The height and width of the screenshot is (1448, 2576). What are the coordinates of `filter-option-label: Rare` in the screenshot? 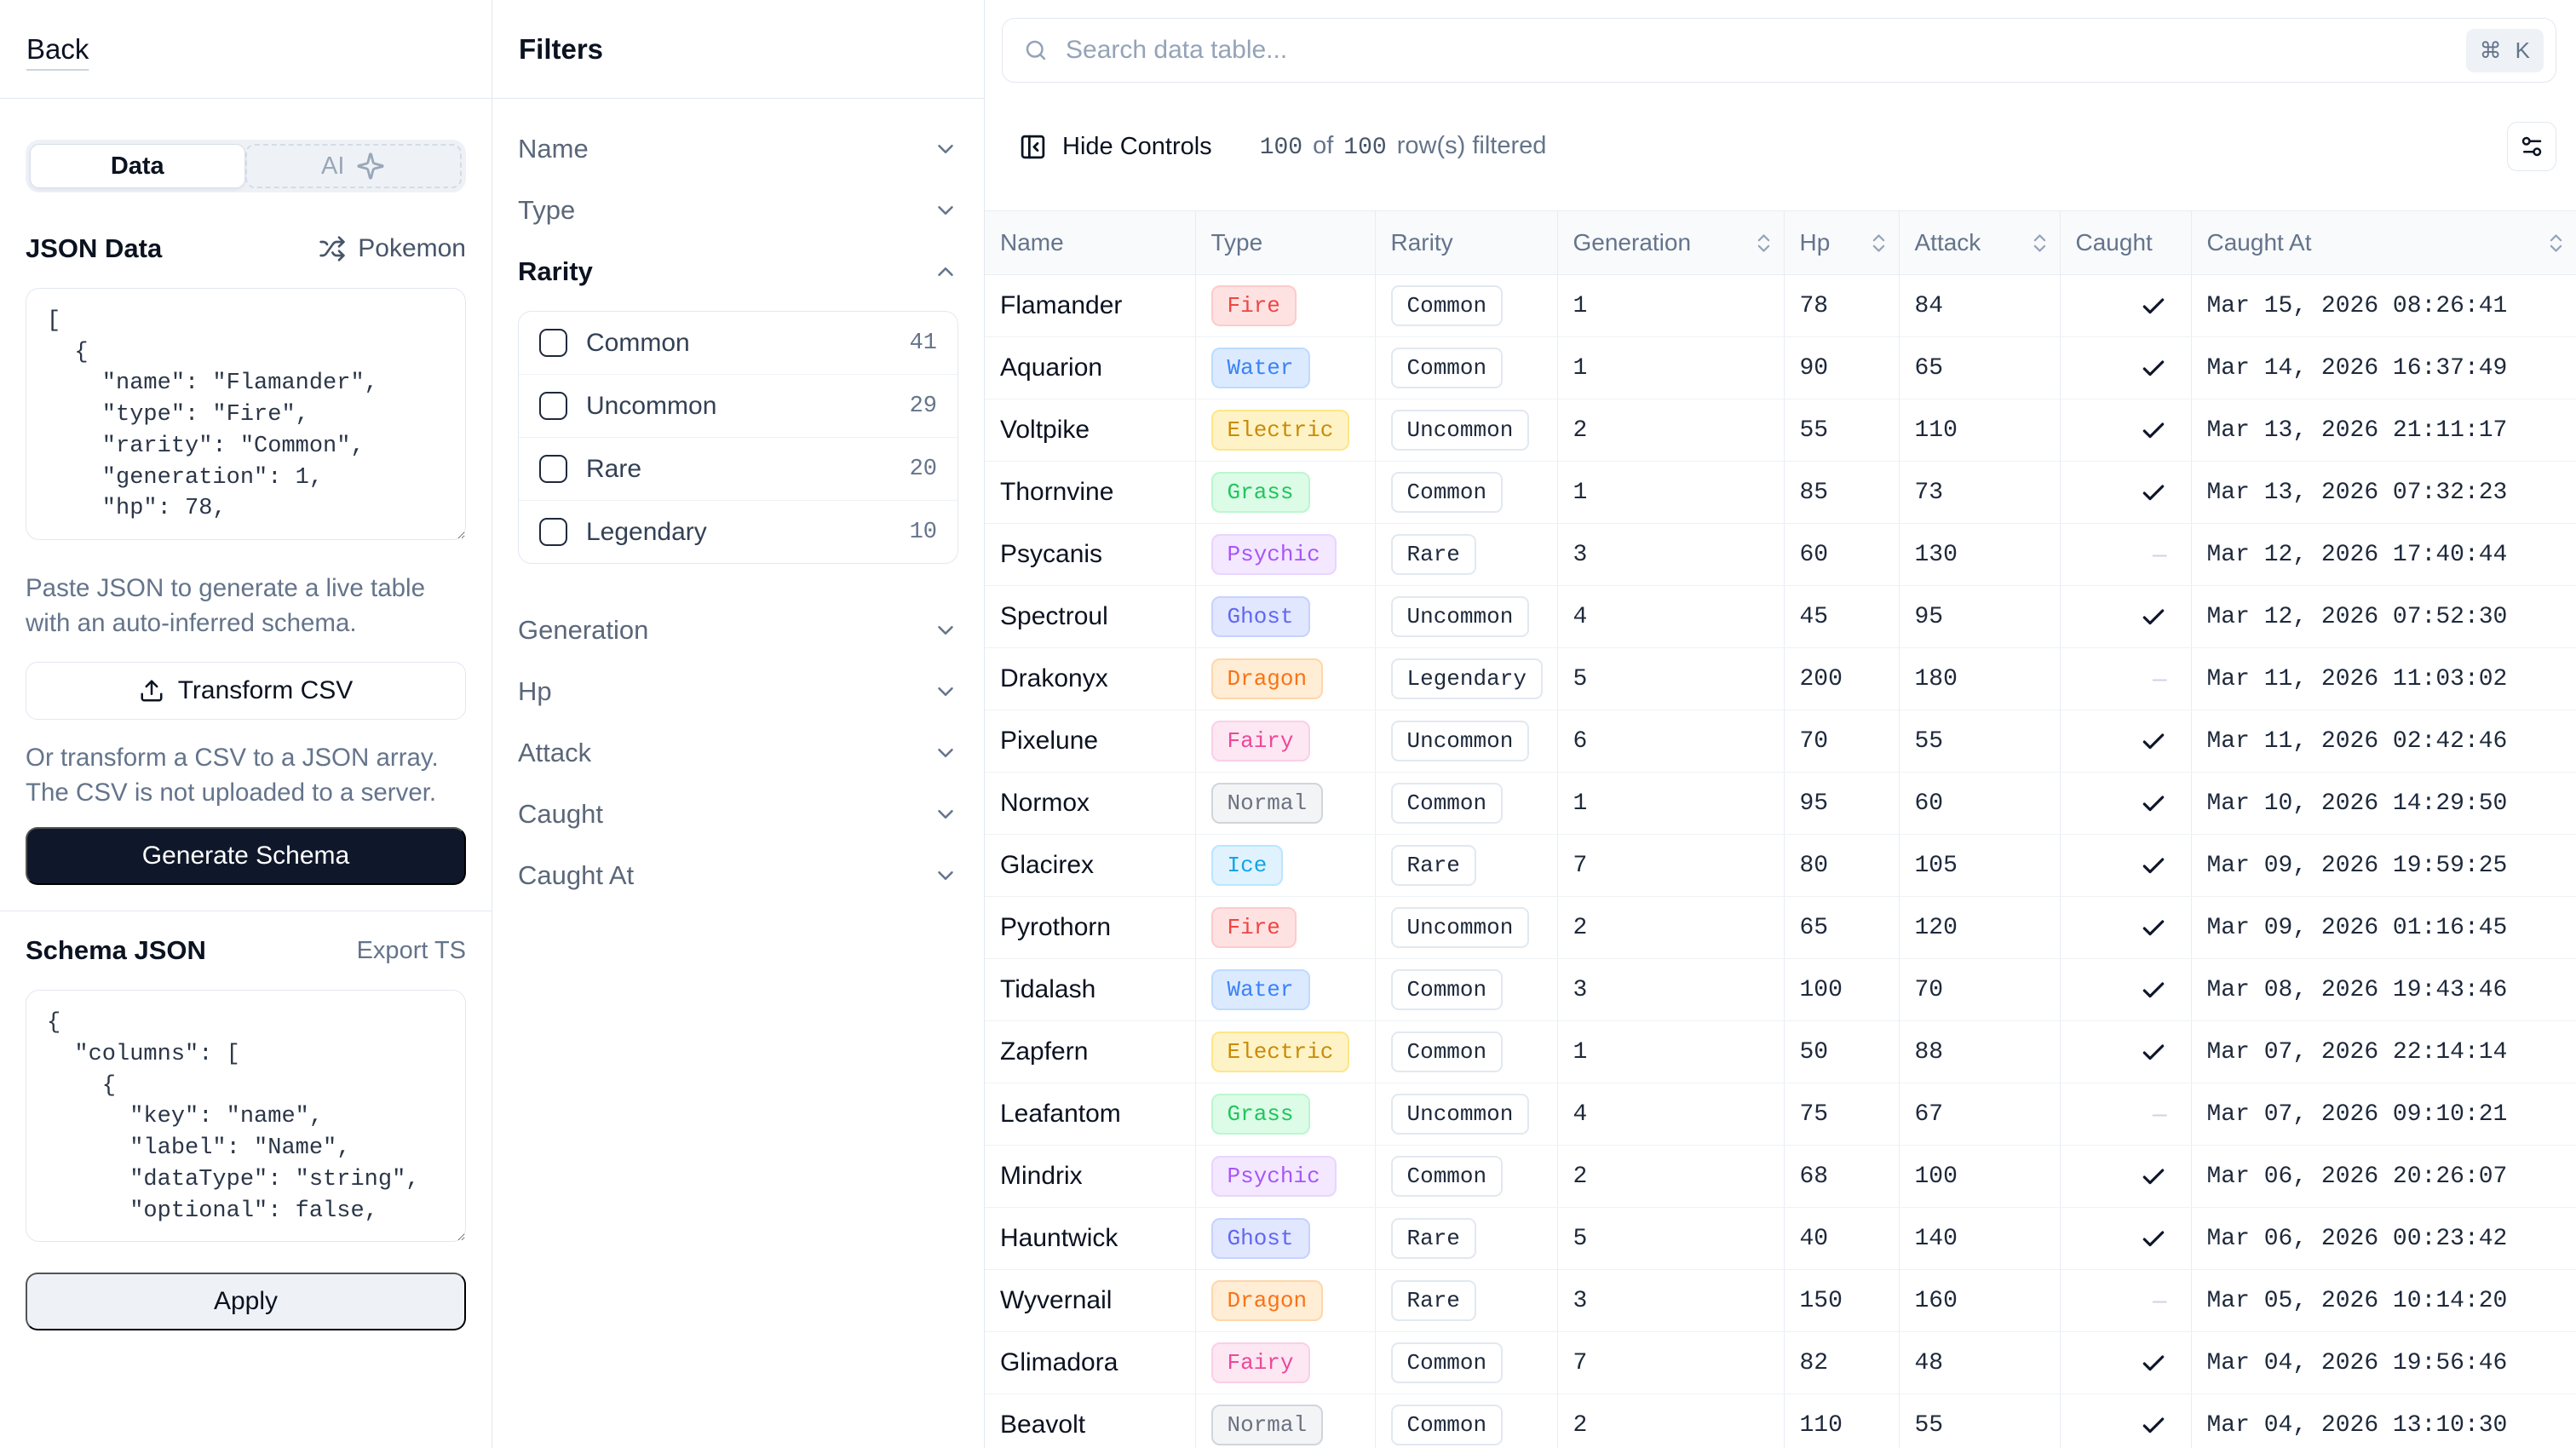 It's located at (614, 469).